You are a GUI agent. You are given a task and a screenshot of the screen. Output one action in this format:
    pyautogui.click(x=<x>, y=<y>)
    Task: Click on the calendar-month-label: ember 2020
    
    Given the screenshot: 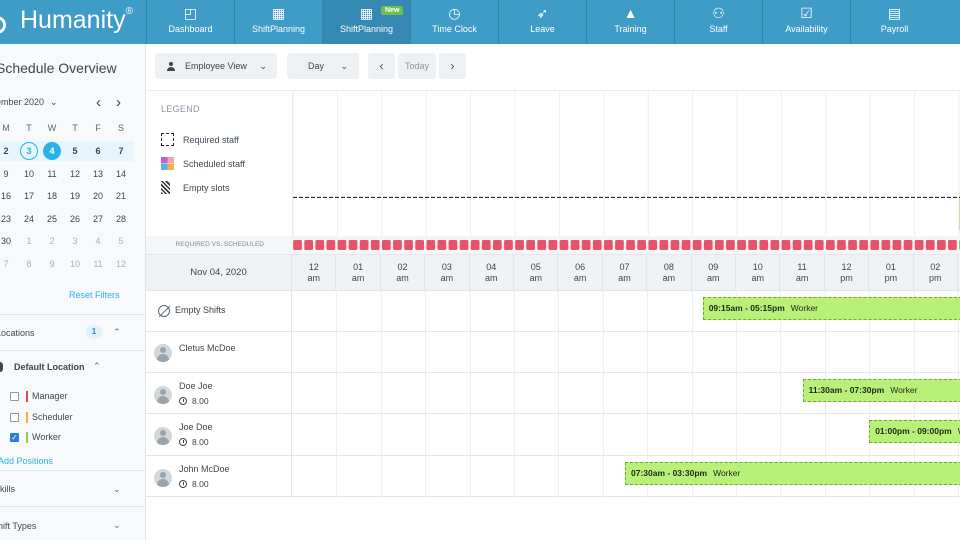 What is the action you would take?
    pyautogui.click(x=22, y=102)
    